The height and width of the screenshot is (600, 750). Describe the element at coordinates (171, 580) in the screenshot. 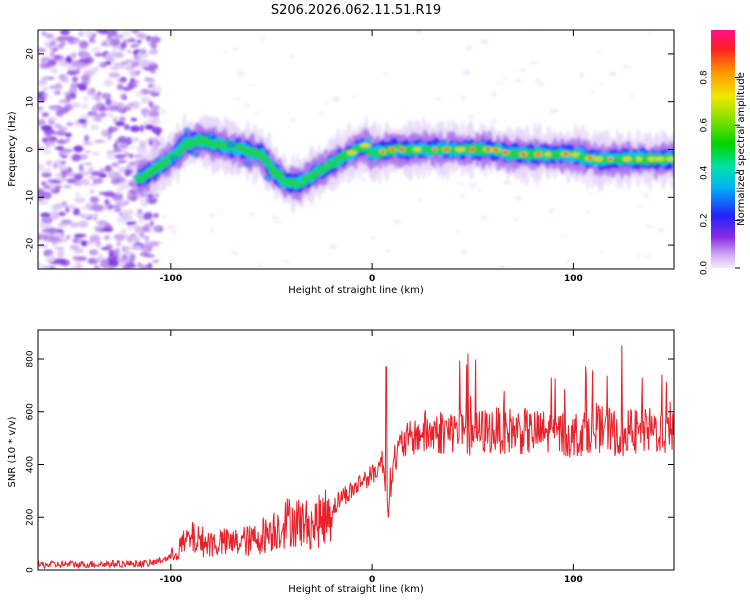

I see `x-tick-label: -100` at that location.